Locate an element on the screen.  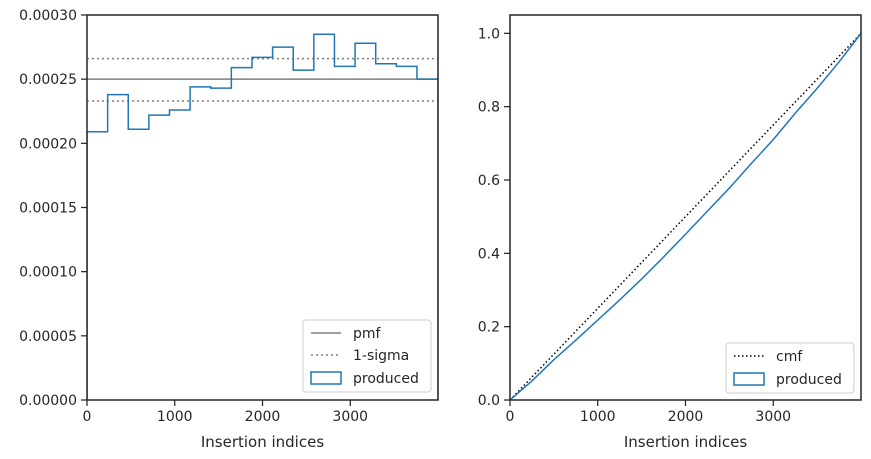
right-xtick-label: 0 is located at coordinates (510, 417).